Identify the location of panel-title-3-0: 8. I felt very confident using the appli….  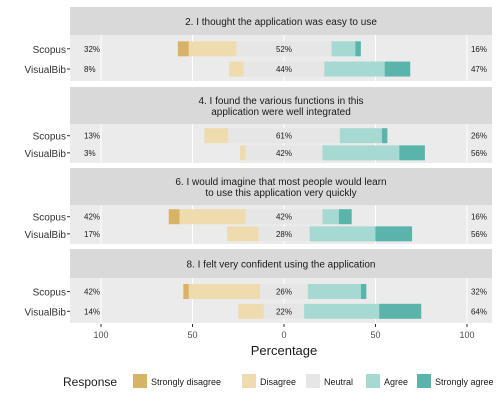
(280, 265).